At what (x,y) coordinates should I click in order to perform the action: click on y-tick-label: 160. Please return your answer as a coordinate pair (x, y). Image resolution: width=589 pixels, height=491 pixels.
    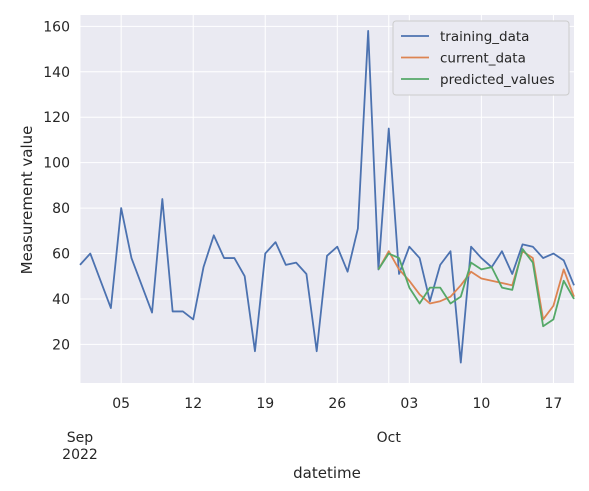
    Looking at the image, I should click on (56, 27).